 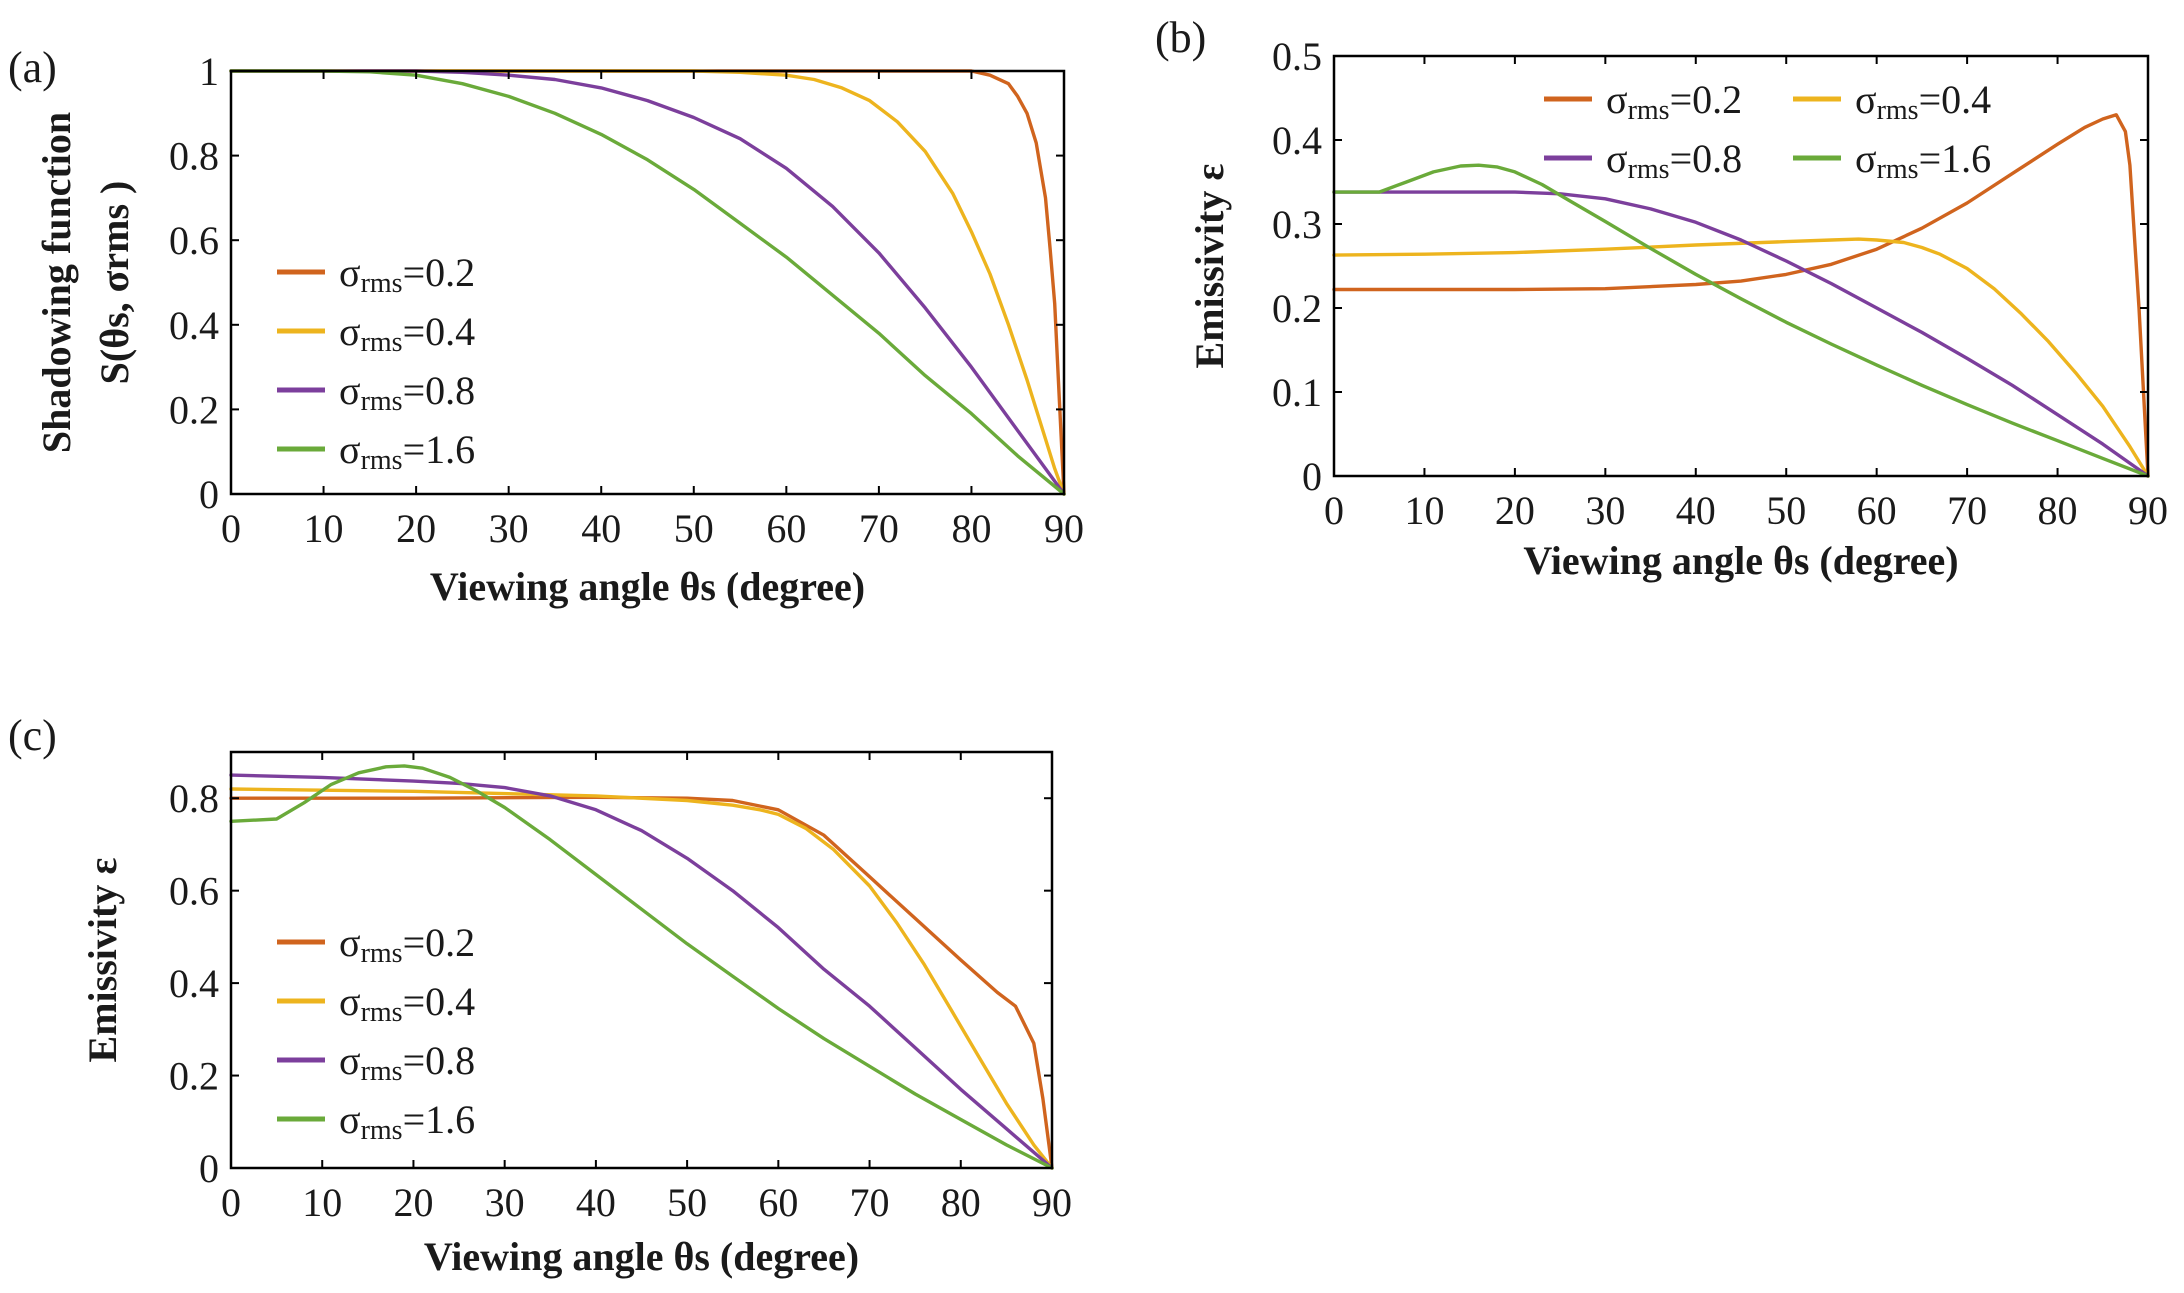 What do you see at coordinates (56, 282) in the screenshot?
I see `y-axis-title: Shadowing function` at bounding box center [56, 282].